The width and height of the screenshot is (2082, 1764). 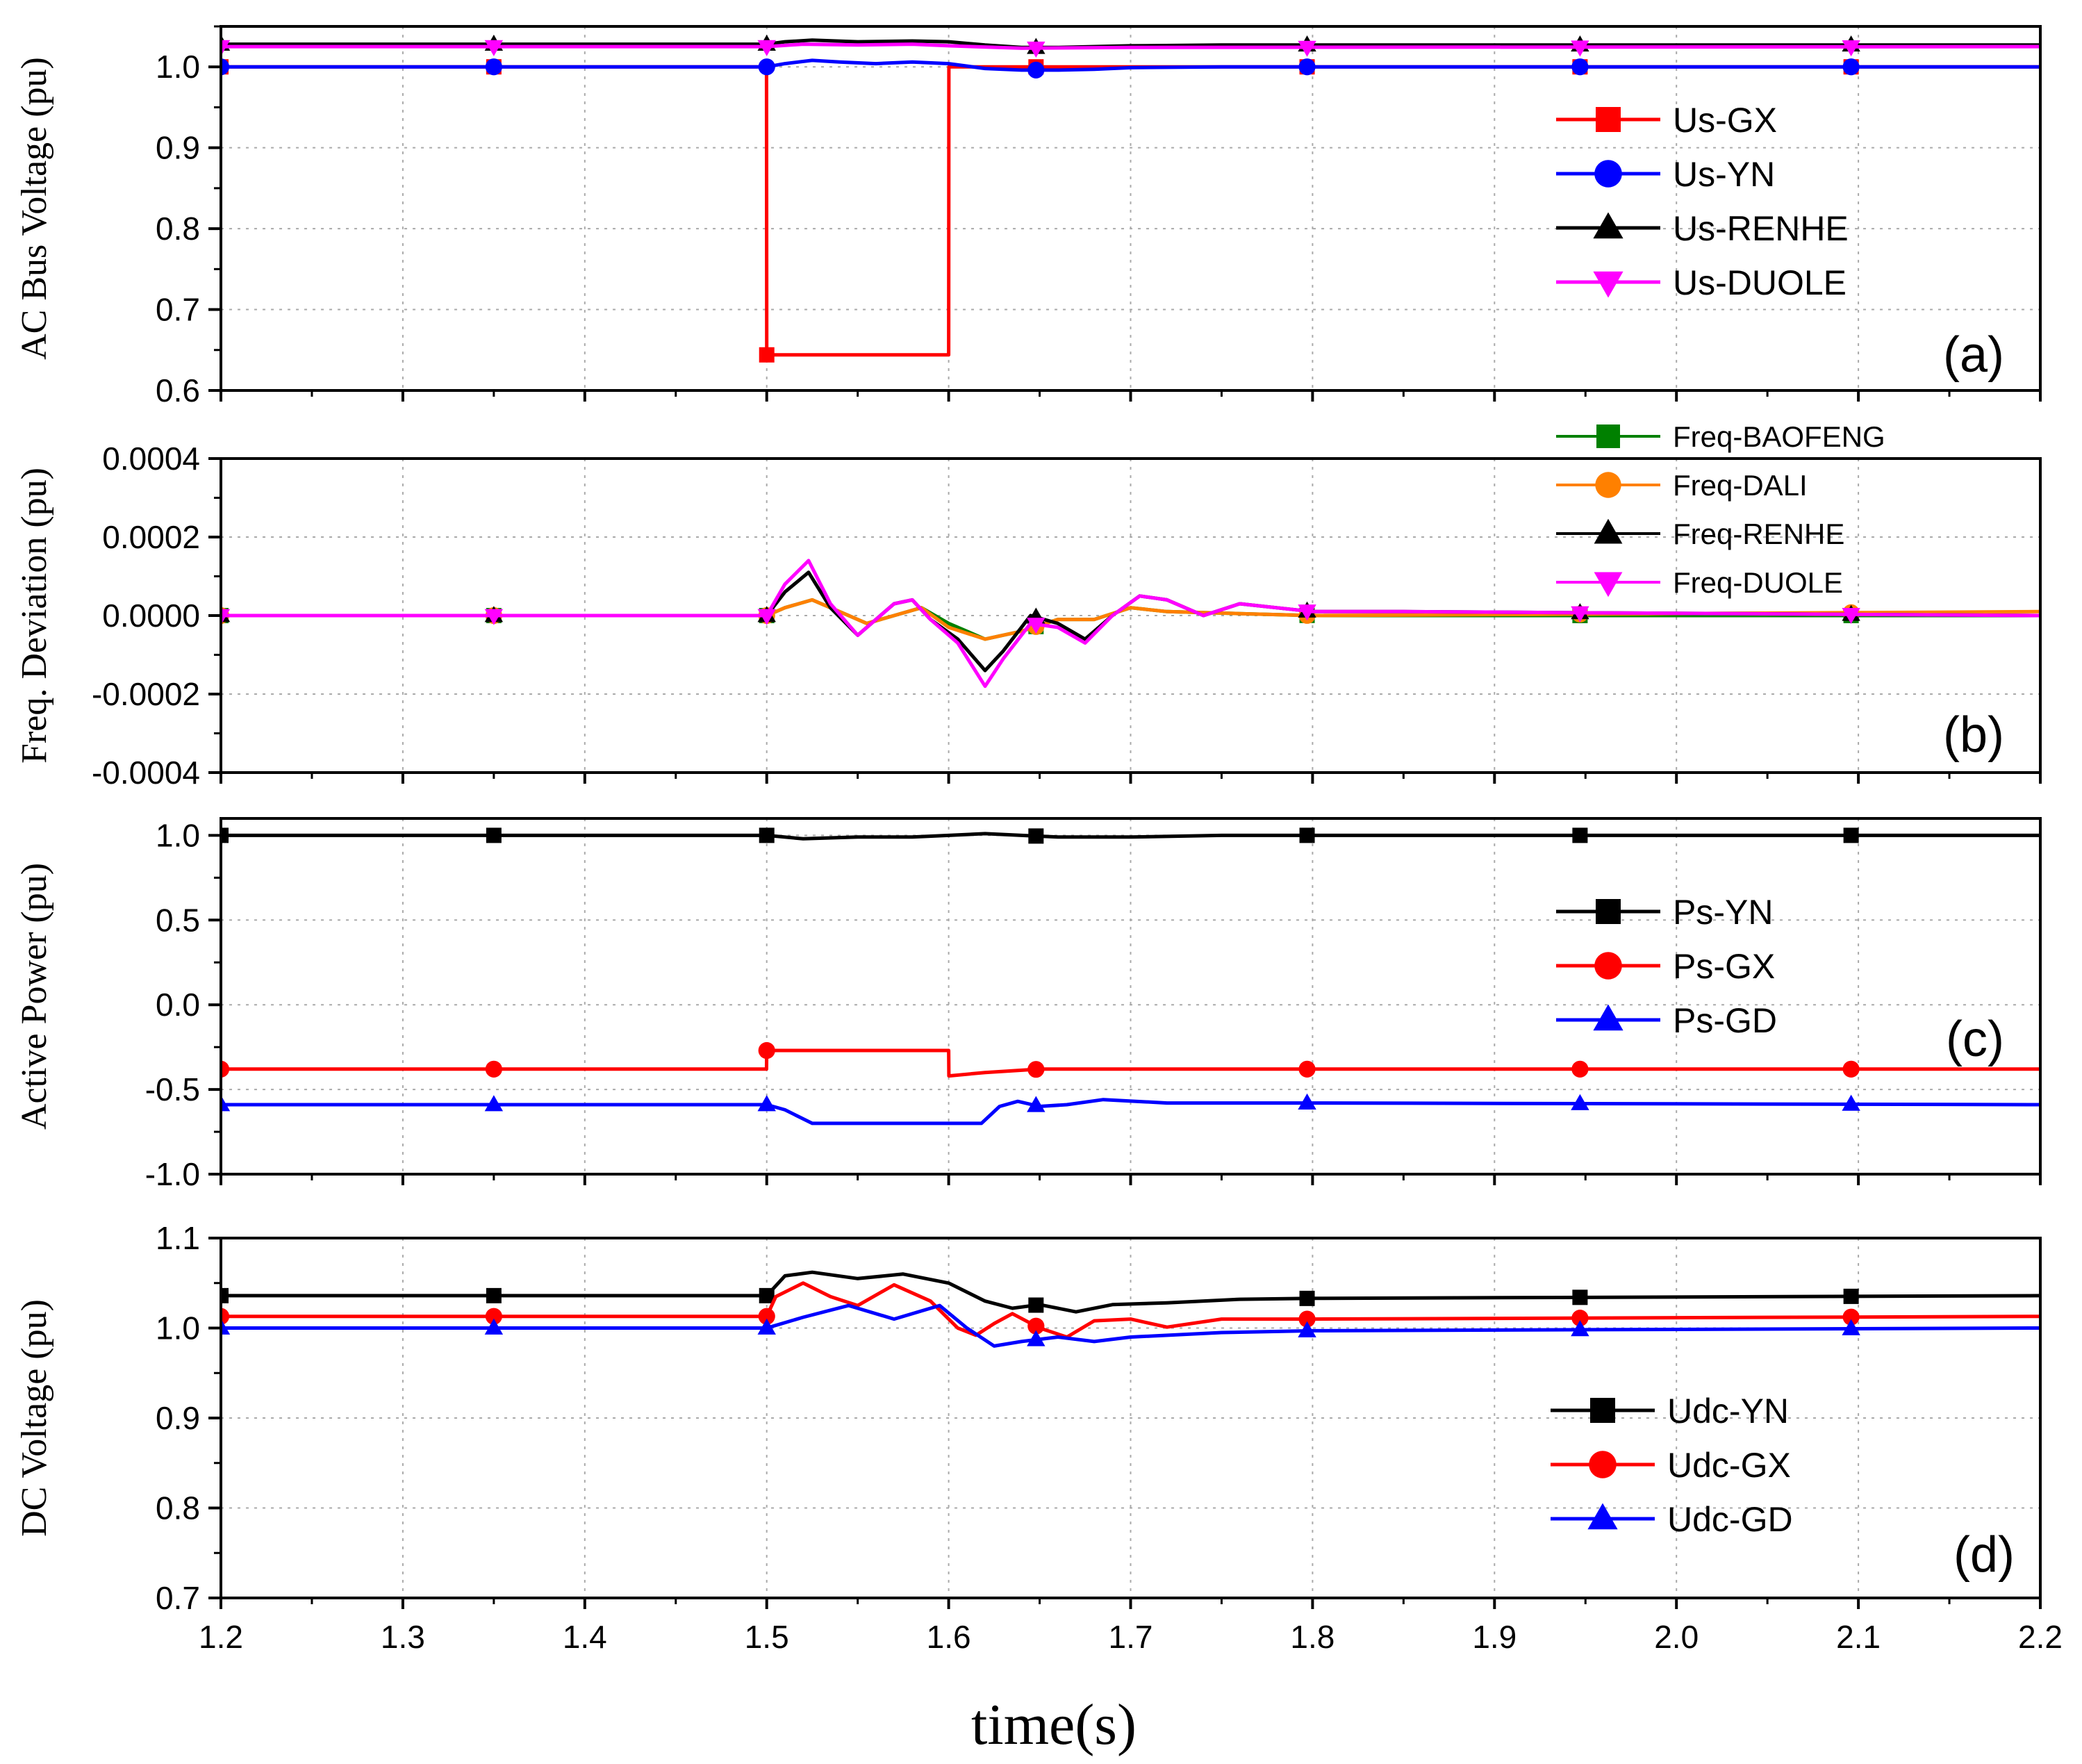 I want to click on y-tick-label: 0.0002, so click(x=151, y=537).